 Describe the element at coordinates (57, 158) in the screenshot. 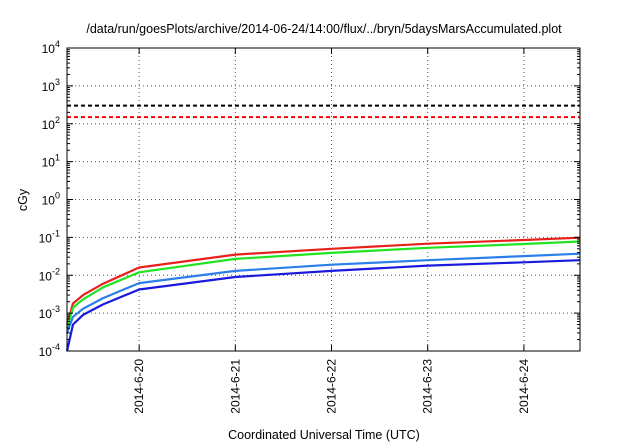

I see `y-tick-label-exponent: 1` at that location.